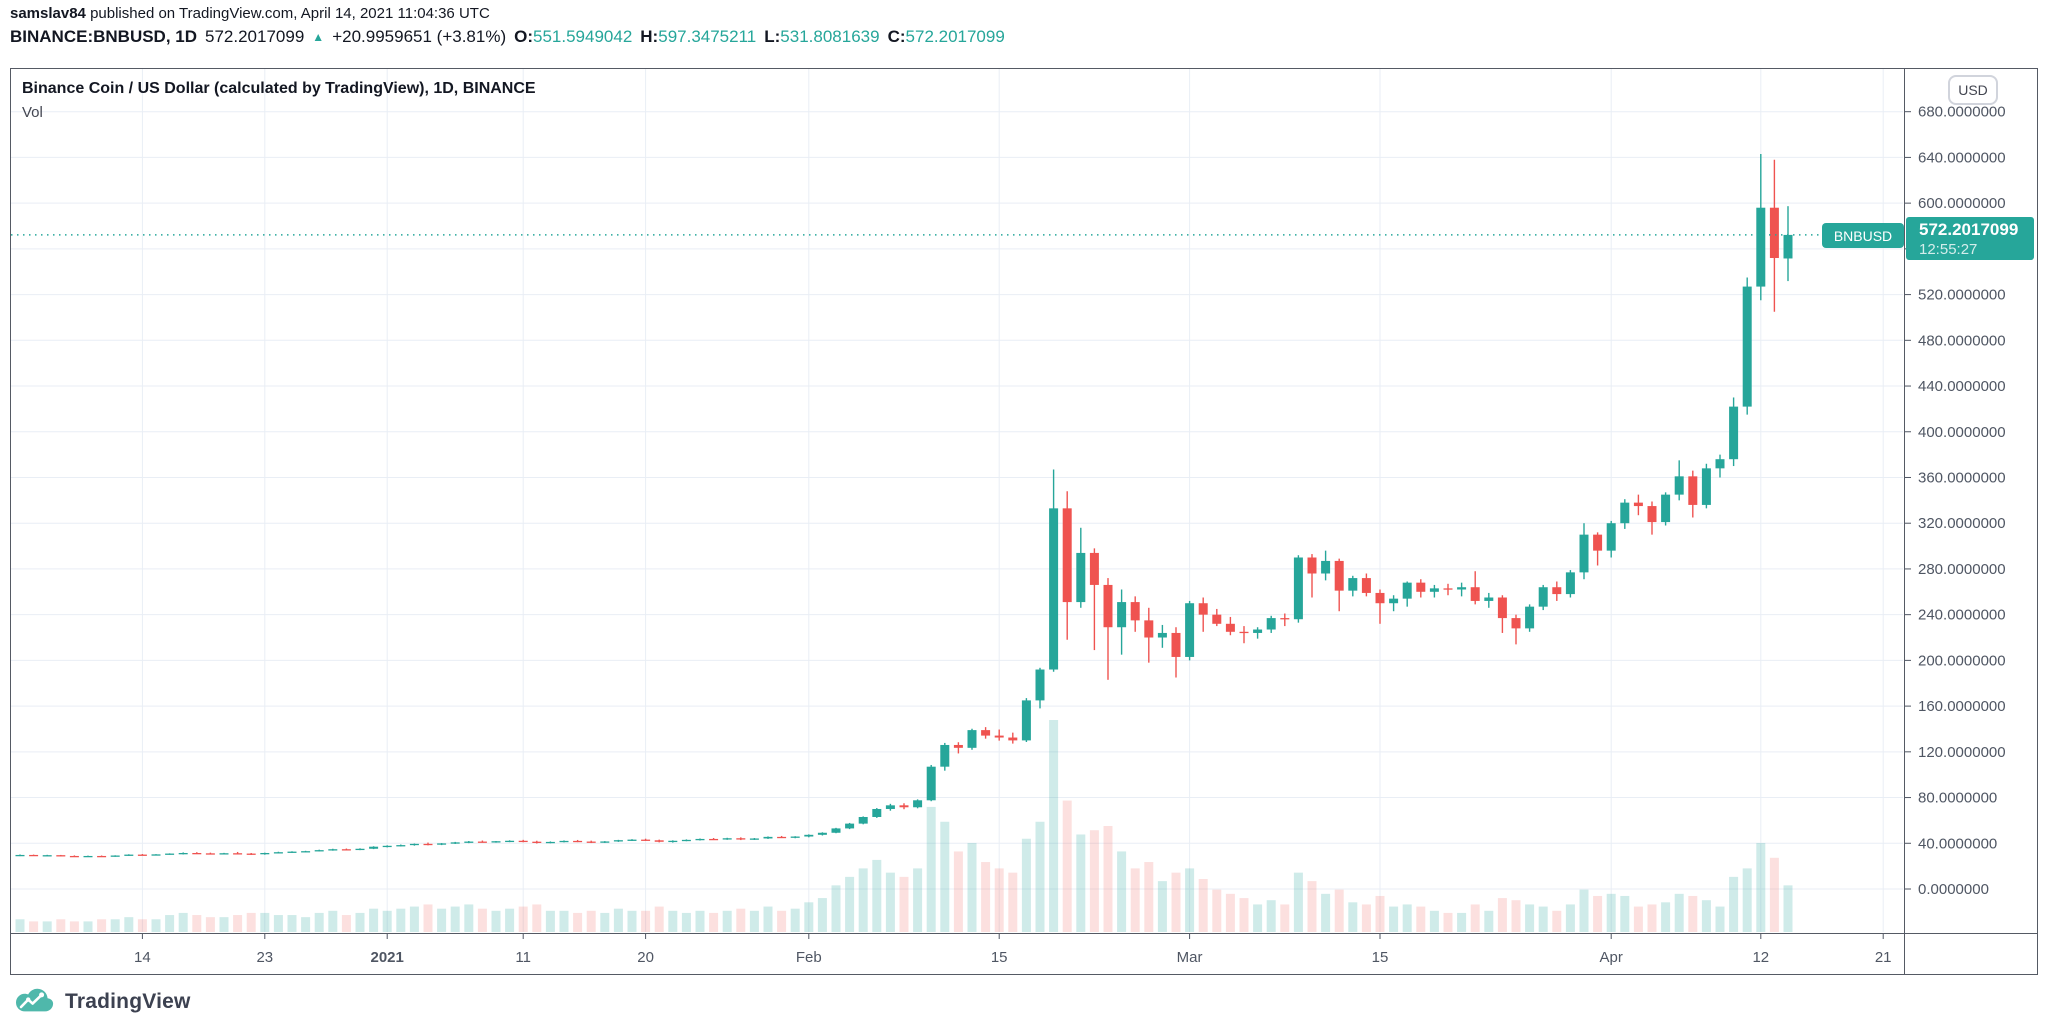 The image size is (2048, 1032). Describe the element at coordinates (1962, 706) in the screenshot. I see `svg-text: 160.0000000` at that location.